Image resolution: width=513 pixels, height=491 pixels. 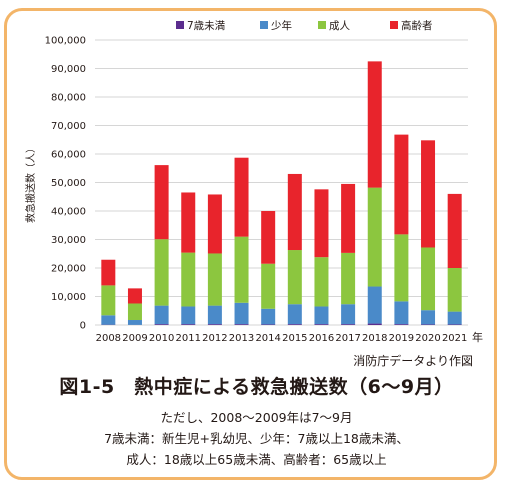 What do you see at coordinates (161, 338) in the screenshot?
I see `x-tick-label: 2010` at bounding box center [161, 338].